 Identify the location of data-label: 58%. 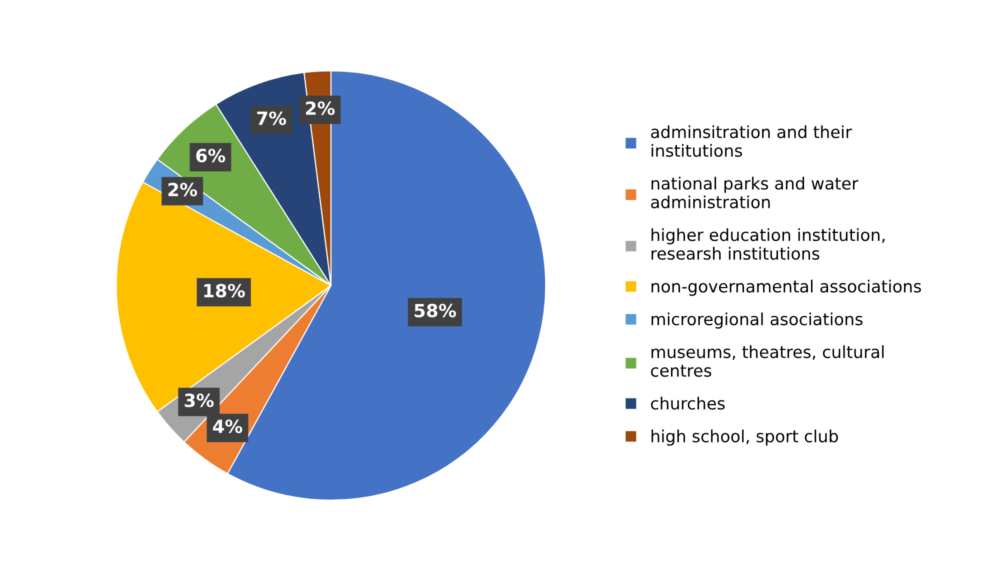
(435, 311).